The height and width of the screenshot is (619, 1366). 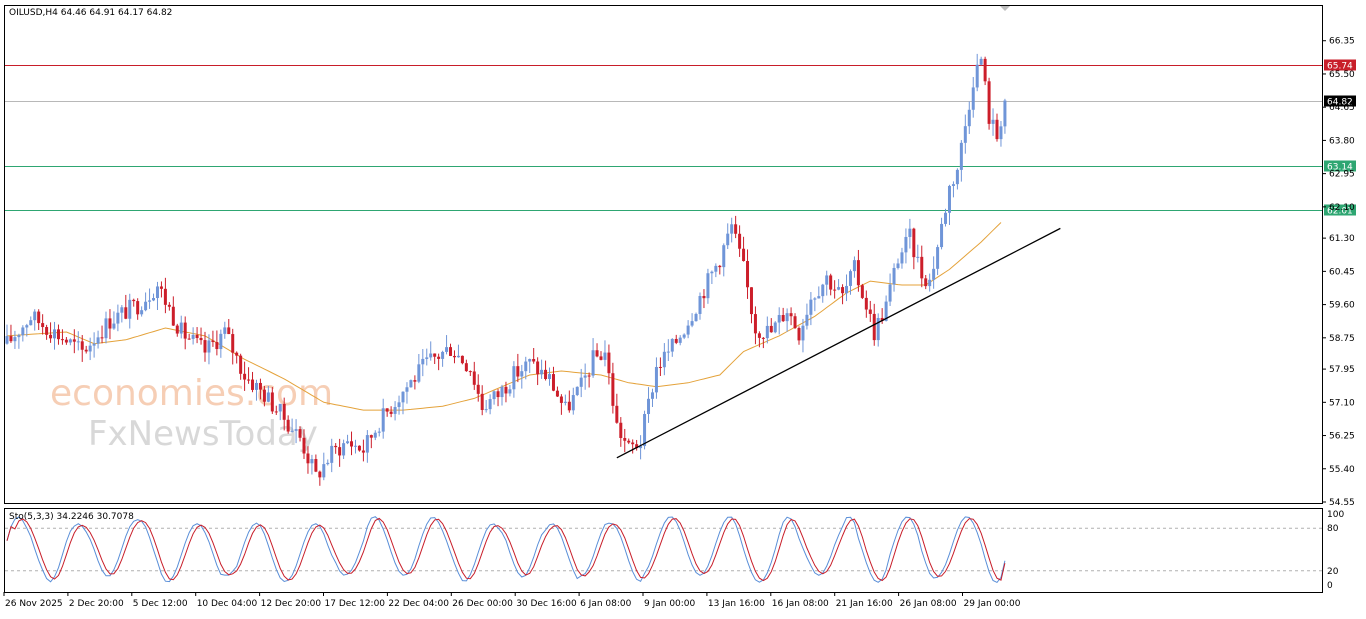 What do you see at coordinates (506, 549) in the screenshot?
I see `stochastic-signal-line` at bounding box center [506, 549].